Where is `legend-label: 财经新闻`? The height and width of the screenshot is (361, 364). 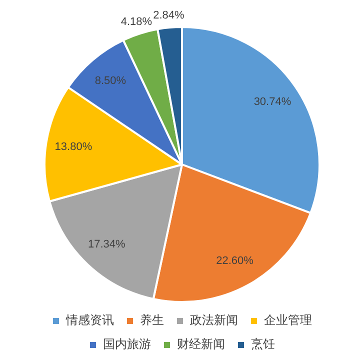 legend-label: 财经新闻 is located at coordinates (201, 344).